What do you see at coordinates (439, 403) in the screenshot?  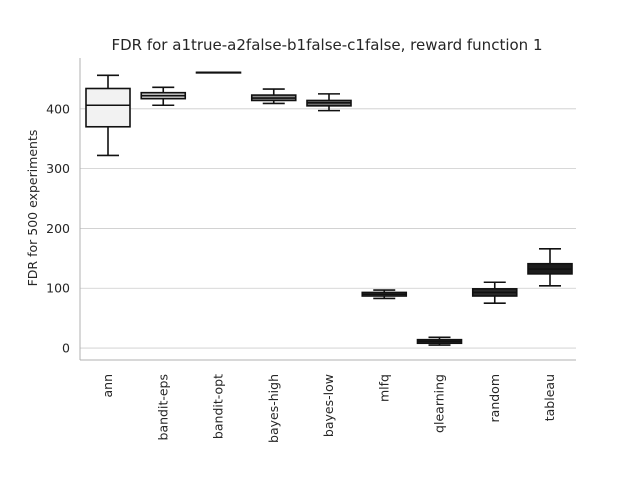 I see `x-tick-label-qlearning: qlearning` at bounding box center [439, 403].